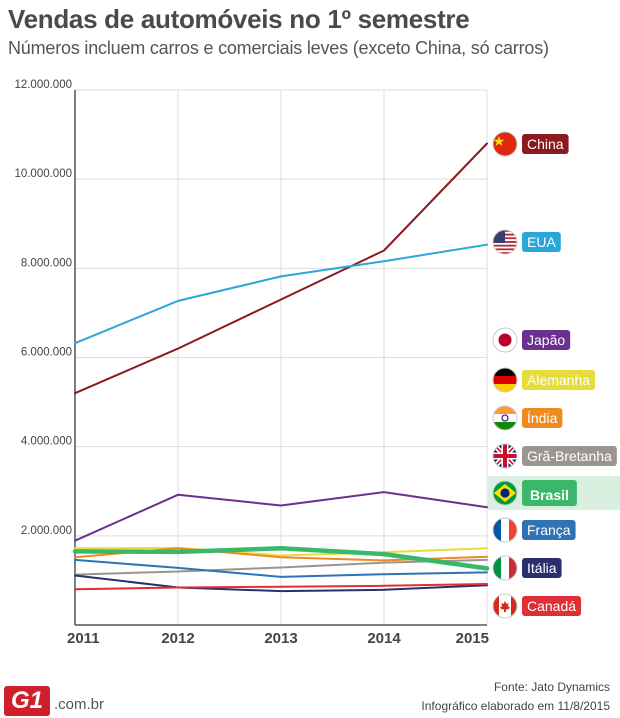 Image resolution: width=620 pixels, height=718 pixels. I want to click on legend-label-alemanha: Alemanha, so click(558, 380).